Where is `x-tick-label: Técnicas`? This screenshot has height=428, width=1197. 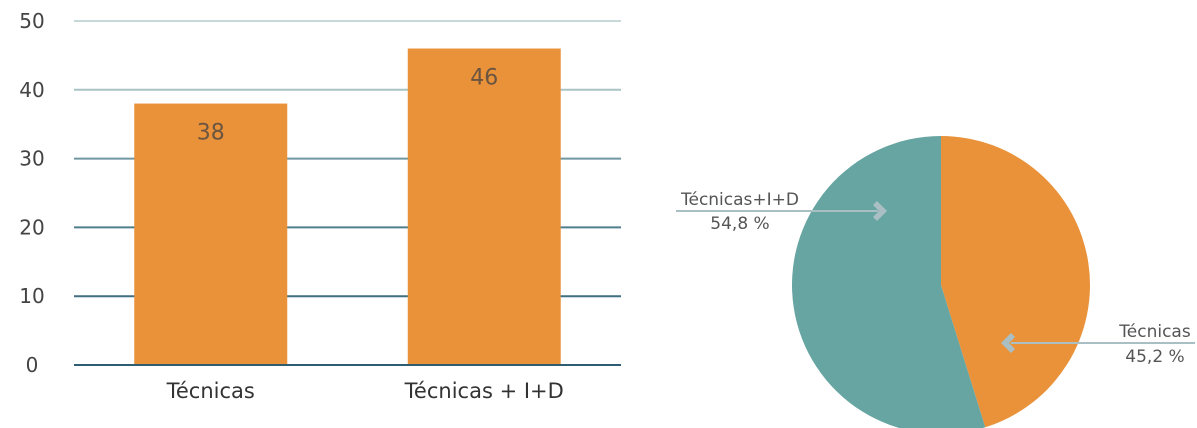 x-tick-label: Técnicas is located at coordinates (210, 391).